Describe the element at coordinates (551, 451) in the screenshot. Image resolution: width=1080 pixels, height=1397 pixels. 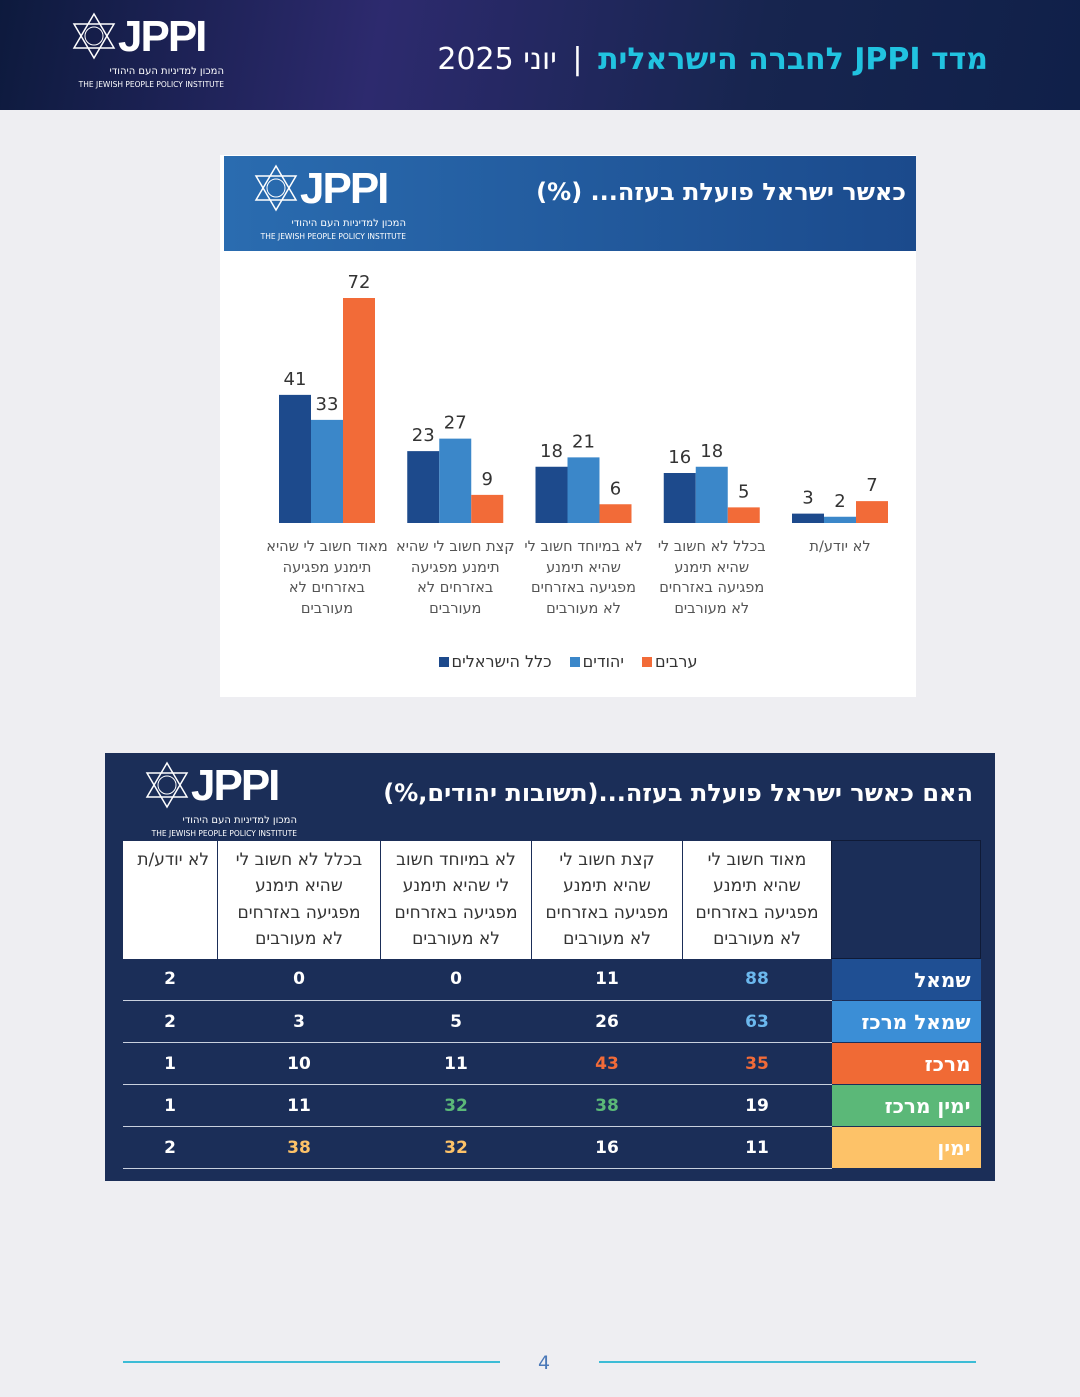
I see `data-label: 18` at that location.